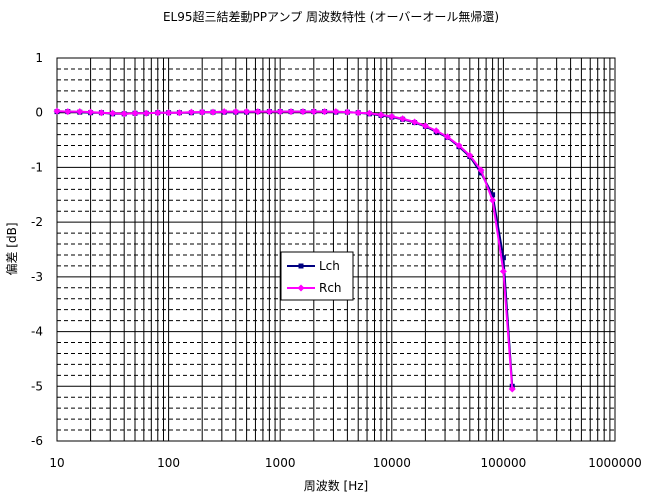  What do you see at coordinates (37, 222) in the screenshot?
I see `y-tick-label: -2` at bounding box center [37, 222].